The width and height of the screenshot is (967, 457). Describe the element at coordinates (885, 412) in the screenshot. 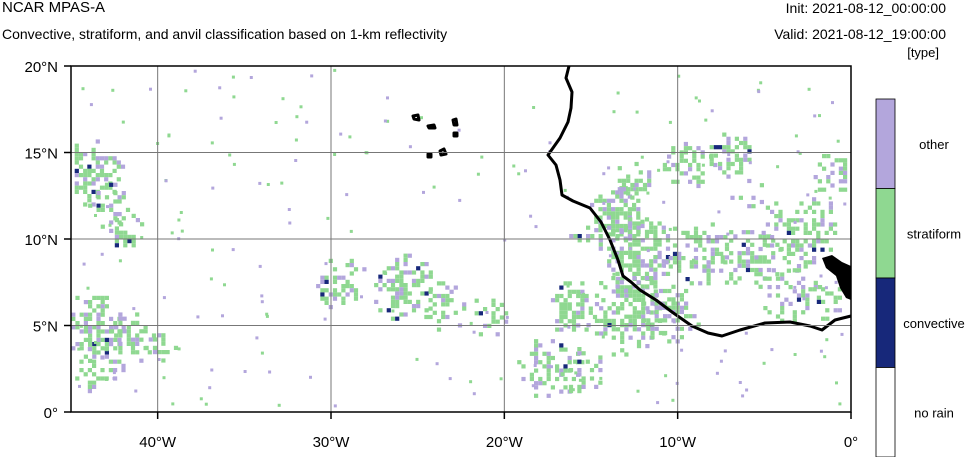

I see `legend-swatch` at that location.